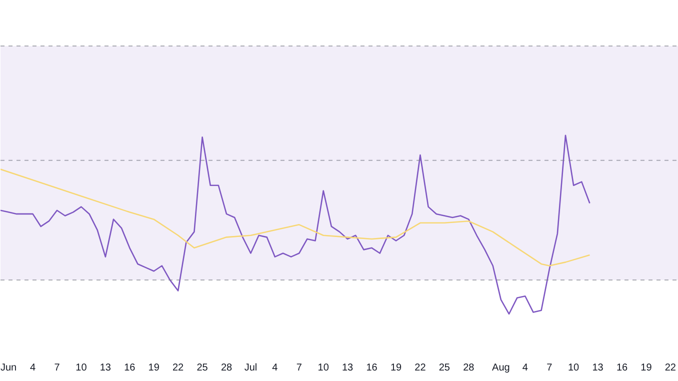  I want to click on x-tick-label: Aug, so click(501, 368).